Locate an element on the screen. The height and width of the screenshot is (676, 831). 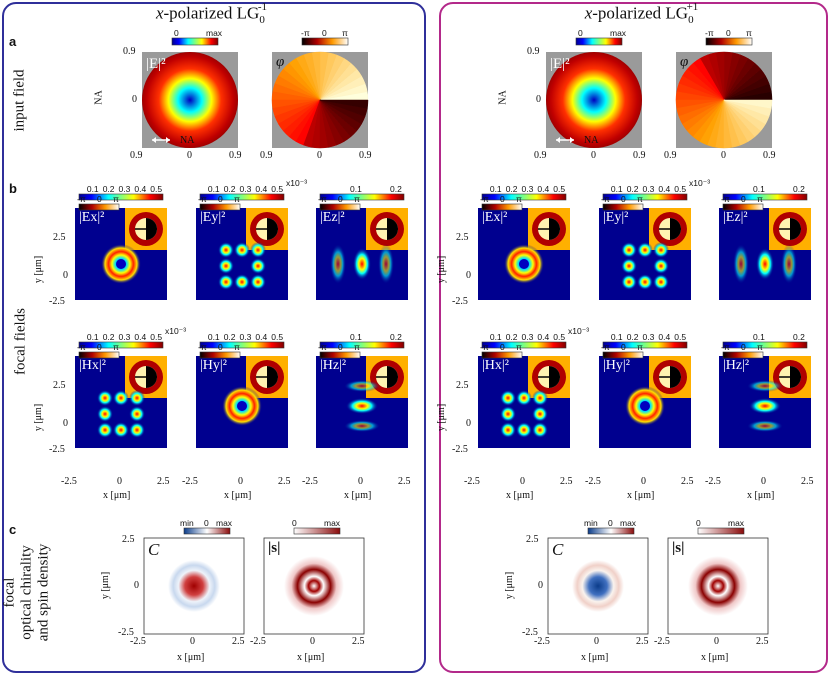
na-ytick-mid: 0 is located at coordinates (134, 99).